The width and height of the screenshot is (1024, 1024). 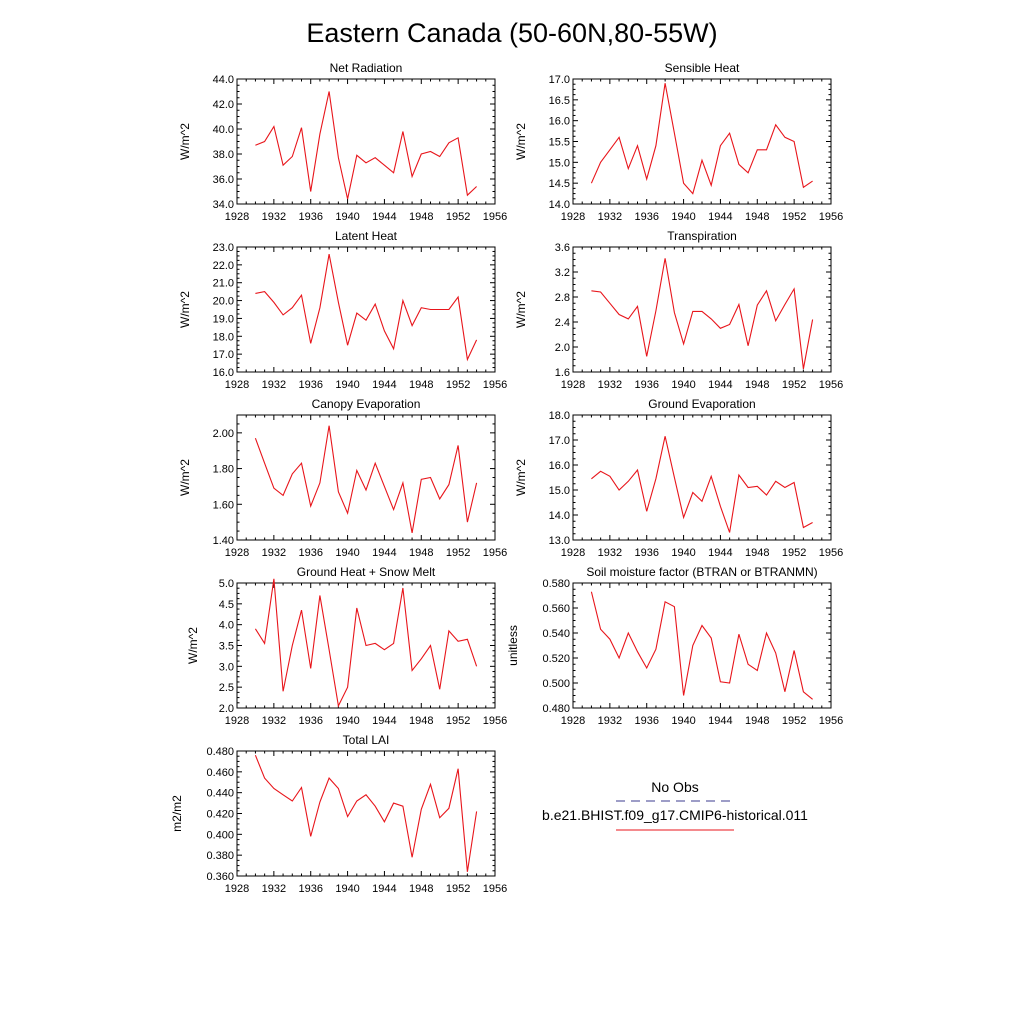 I want to click on y-axis-label: unitless, so click(x=513, y=645).